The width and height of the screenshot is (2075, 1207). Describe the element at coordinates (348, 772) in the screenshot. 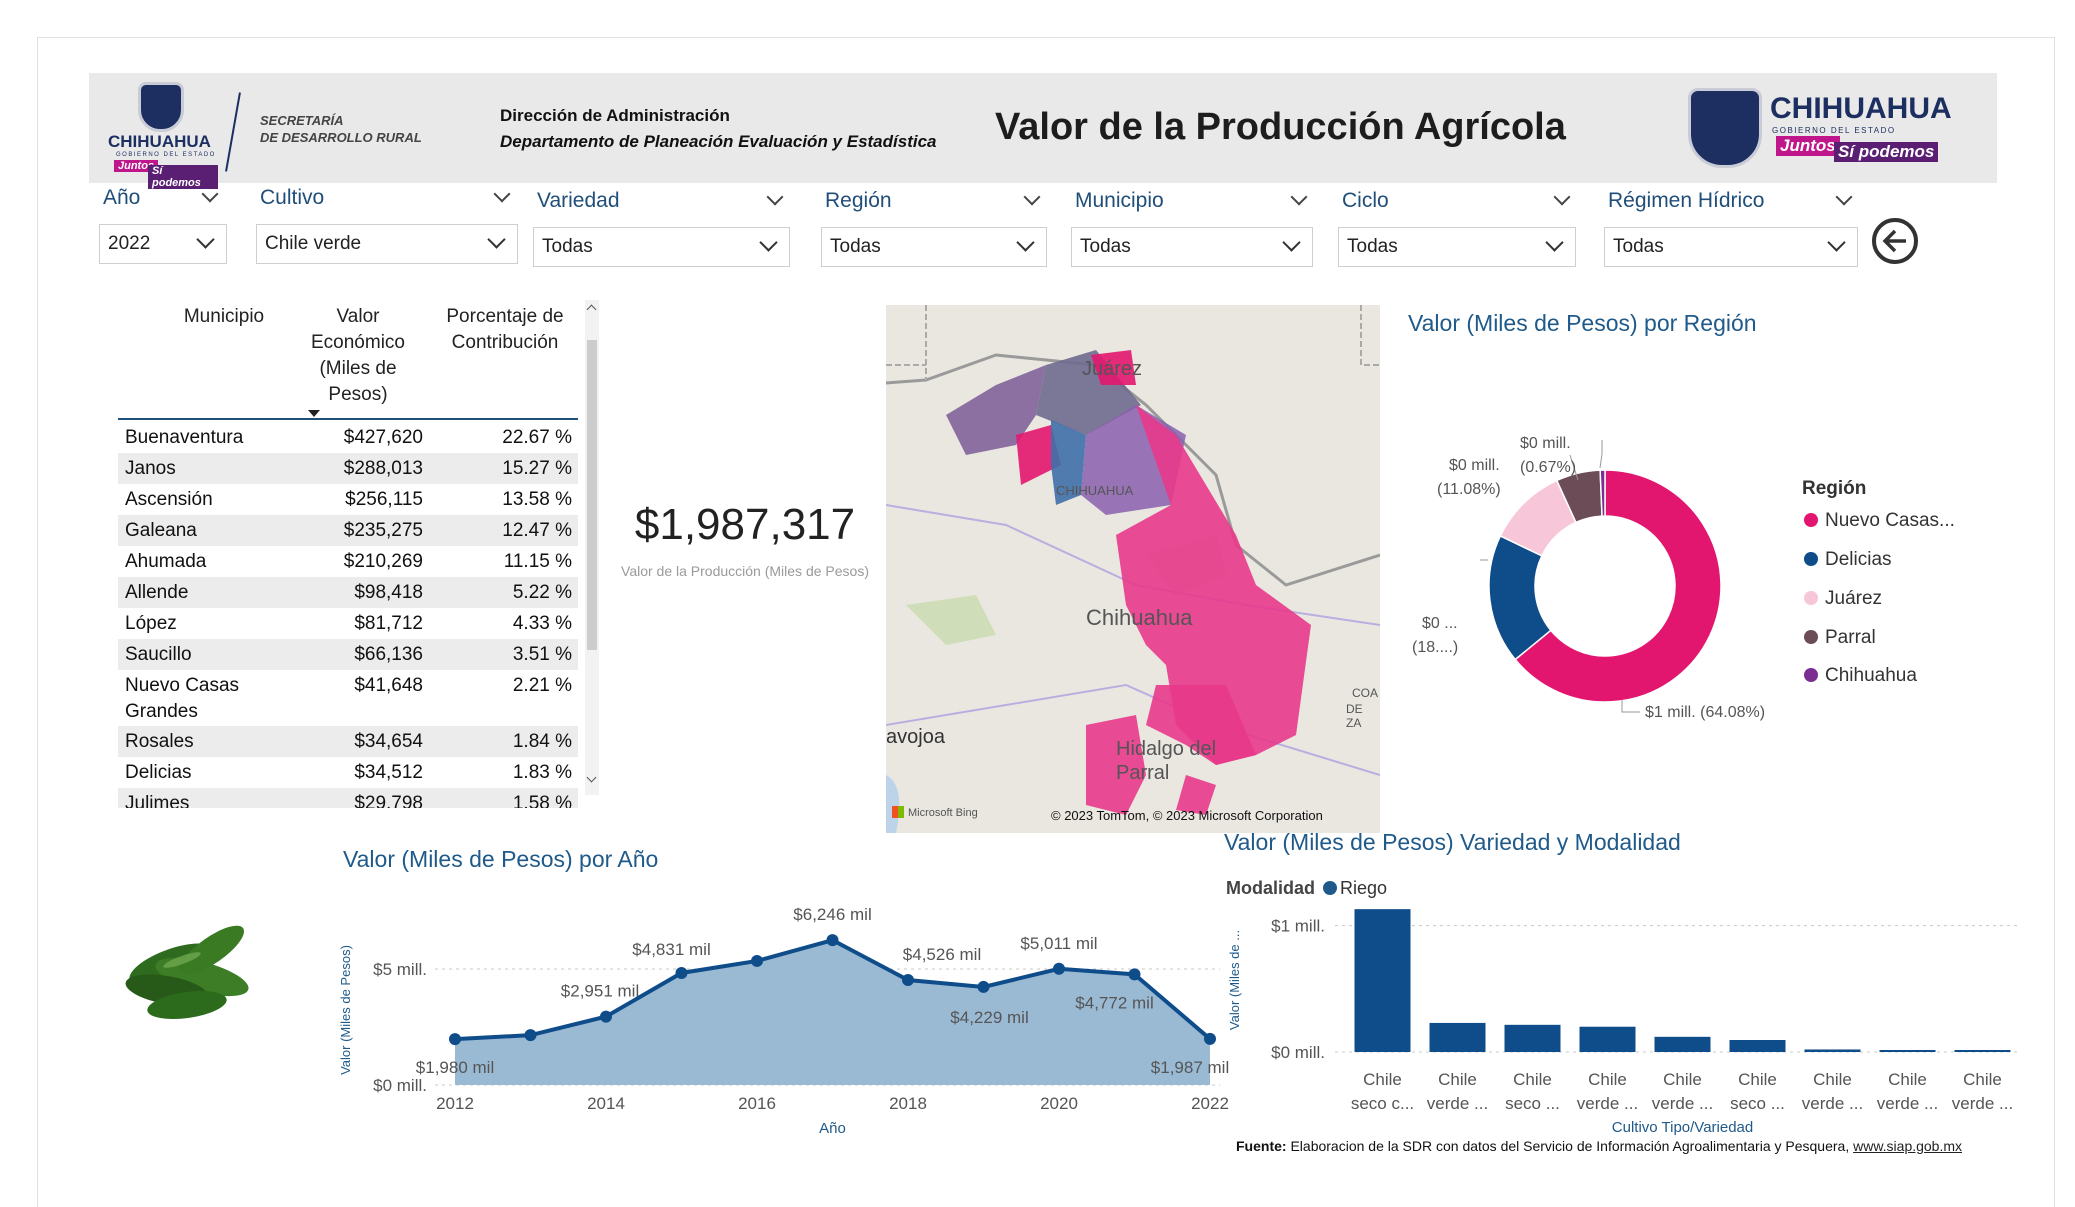

I see `table-row: Delicias $34,512 1.83 %` at that location.